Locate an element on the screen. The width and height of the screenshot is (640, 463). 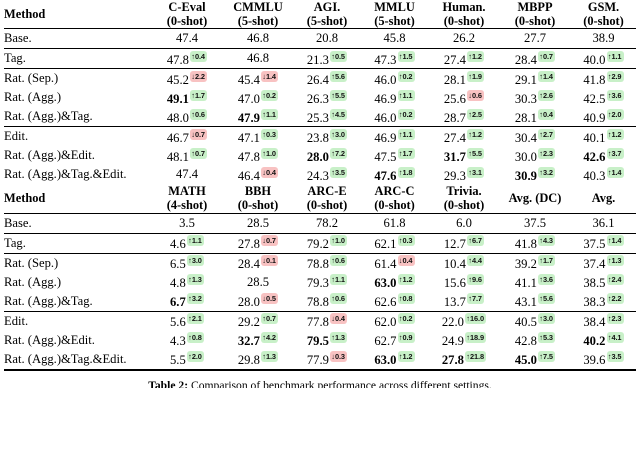
delta-increase-badge: ↑18.9 is located at coordinates (476, 338).